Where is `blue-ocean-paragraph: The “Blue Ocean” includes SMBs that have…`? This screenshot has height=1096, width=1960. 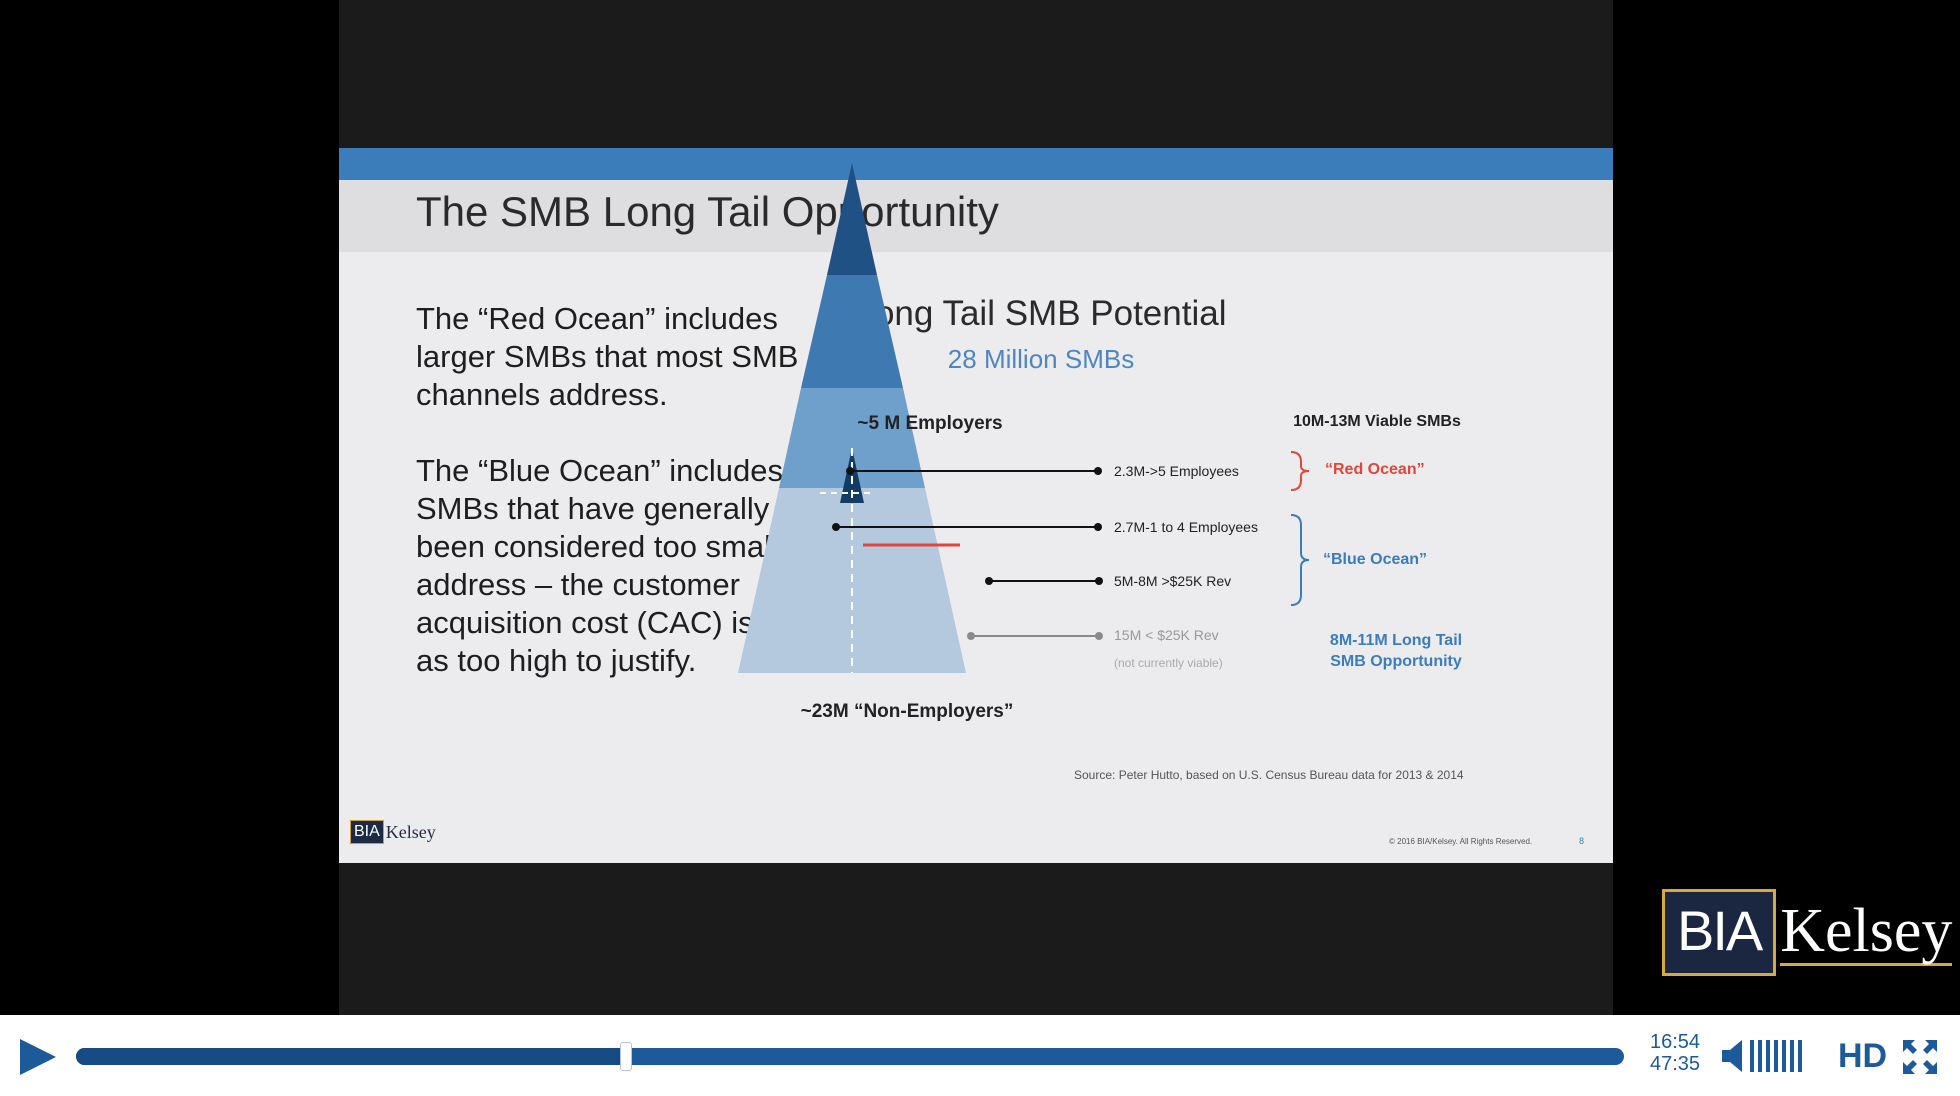
blue-ocean-paragraph: The “Blue Ocean” includes SMBs that have… is located at coordinates (623, 565).